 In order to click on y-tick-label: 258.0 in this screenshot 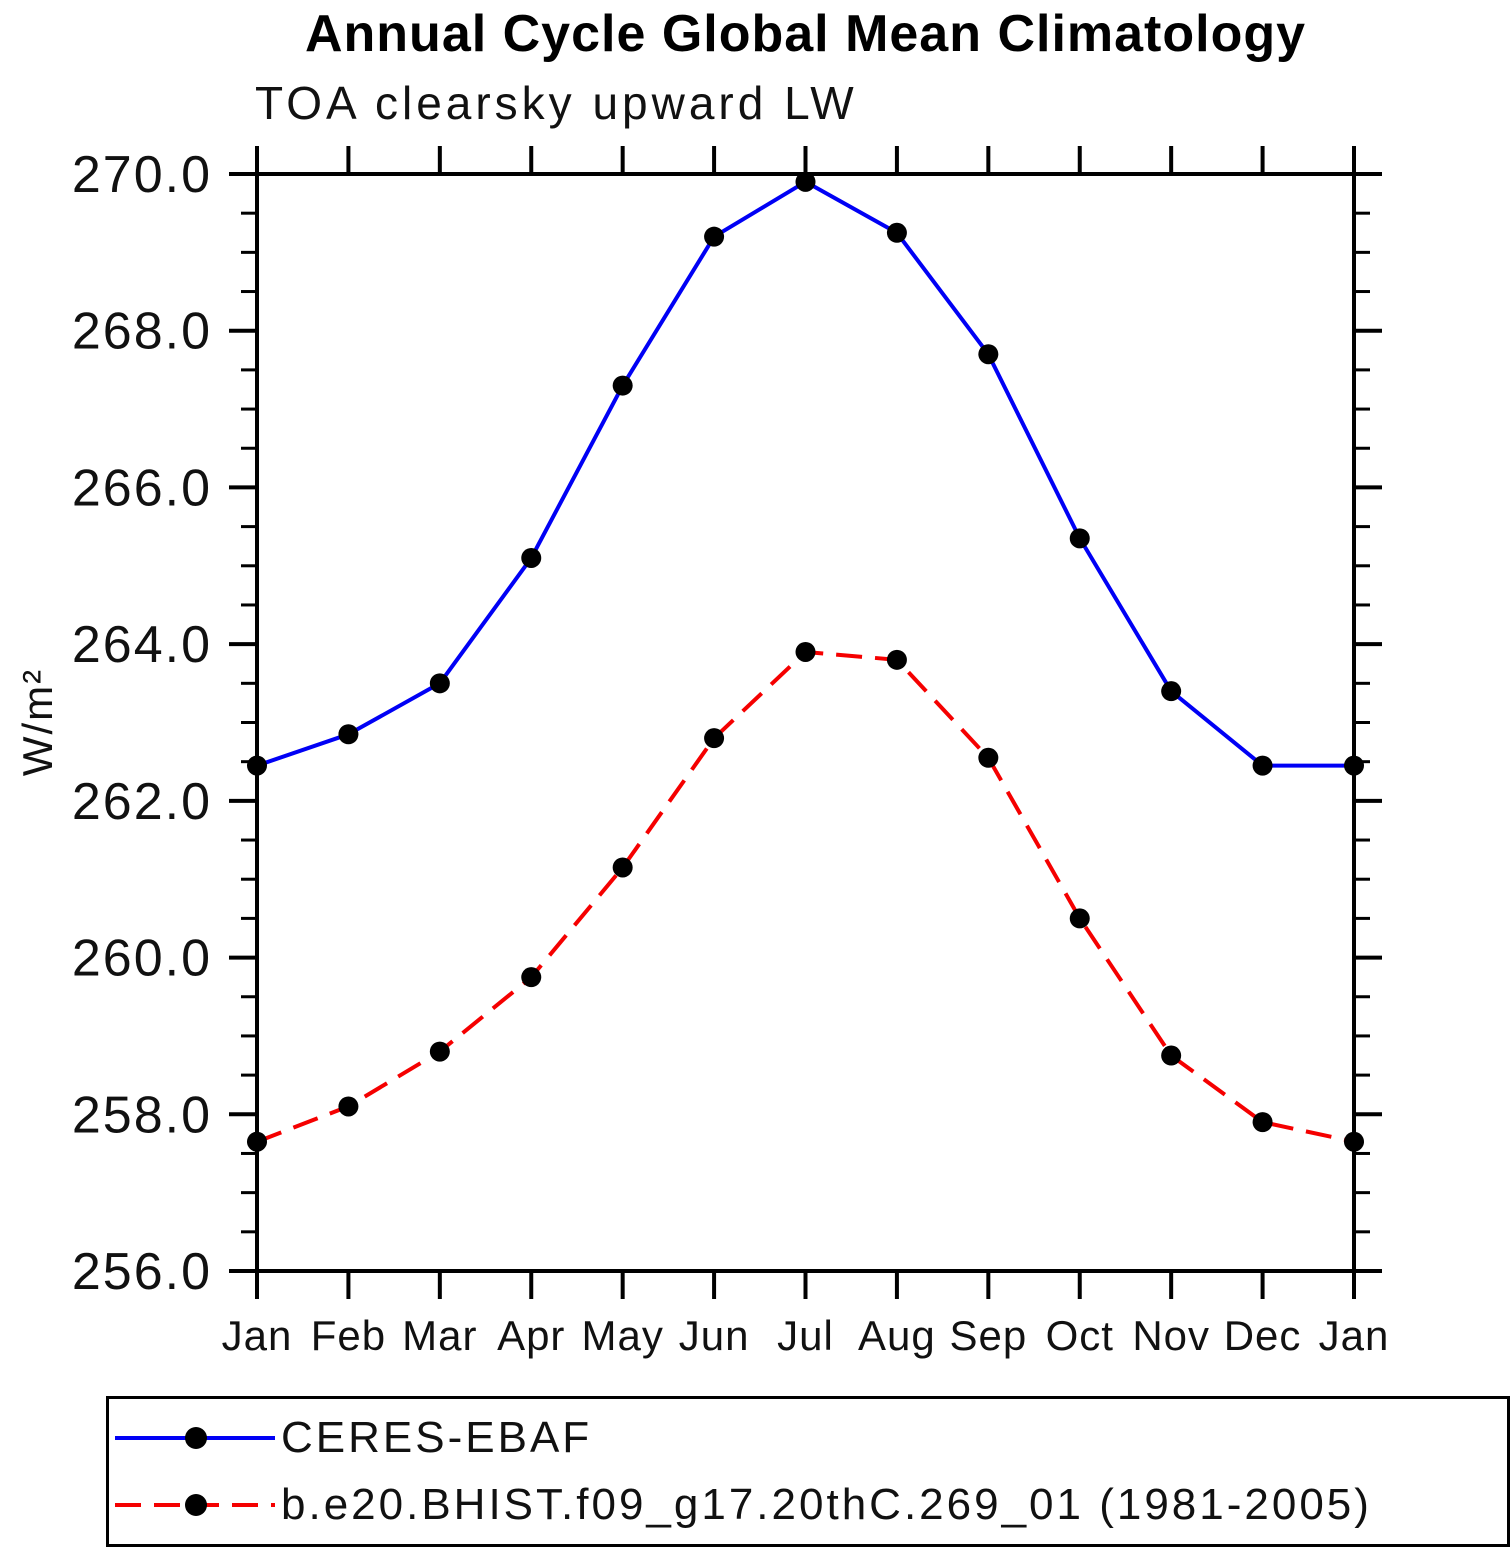, I will do `click(142, 1115)`.